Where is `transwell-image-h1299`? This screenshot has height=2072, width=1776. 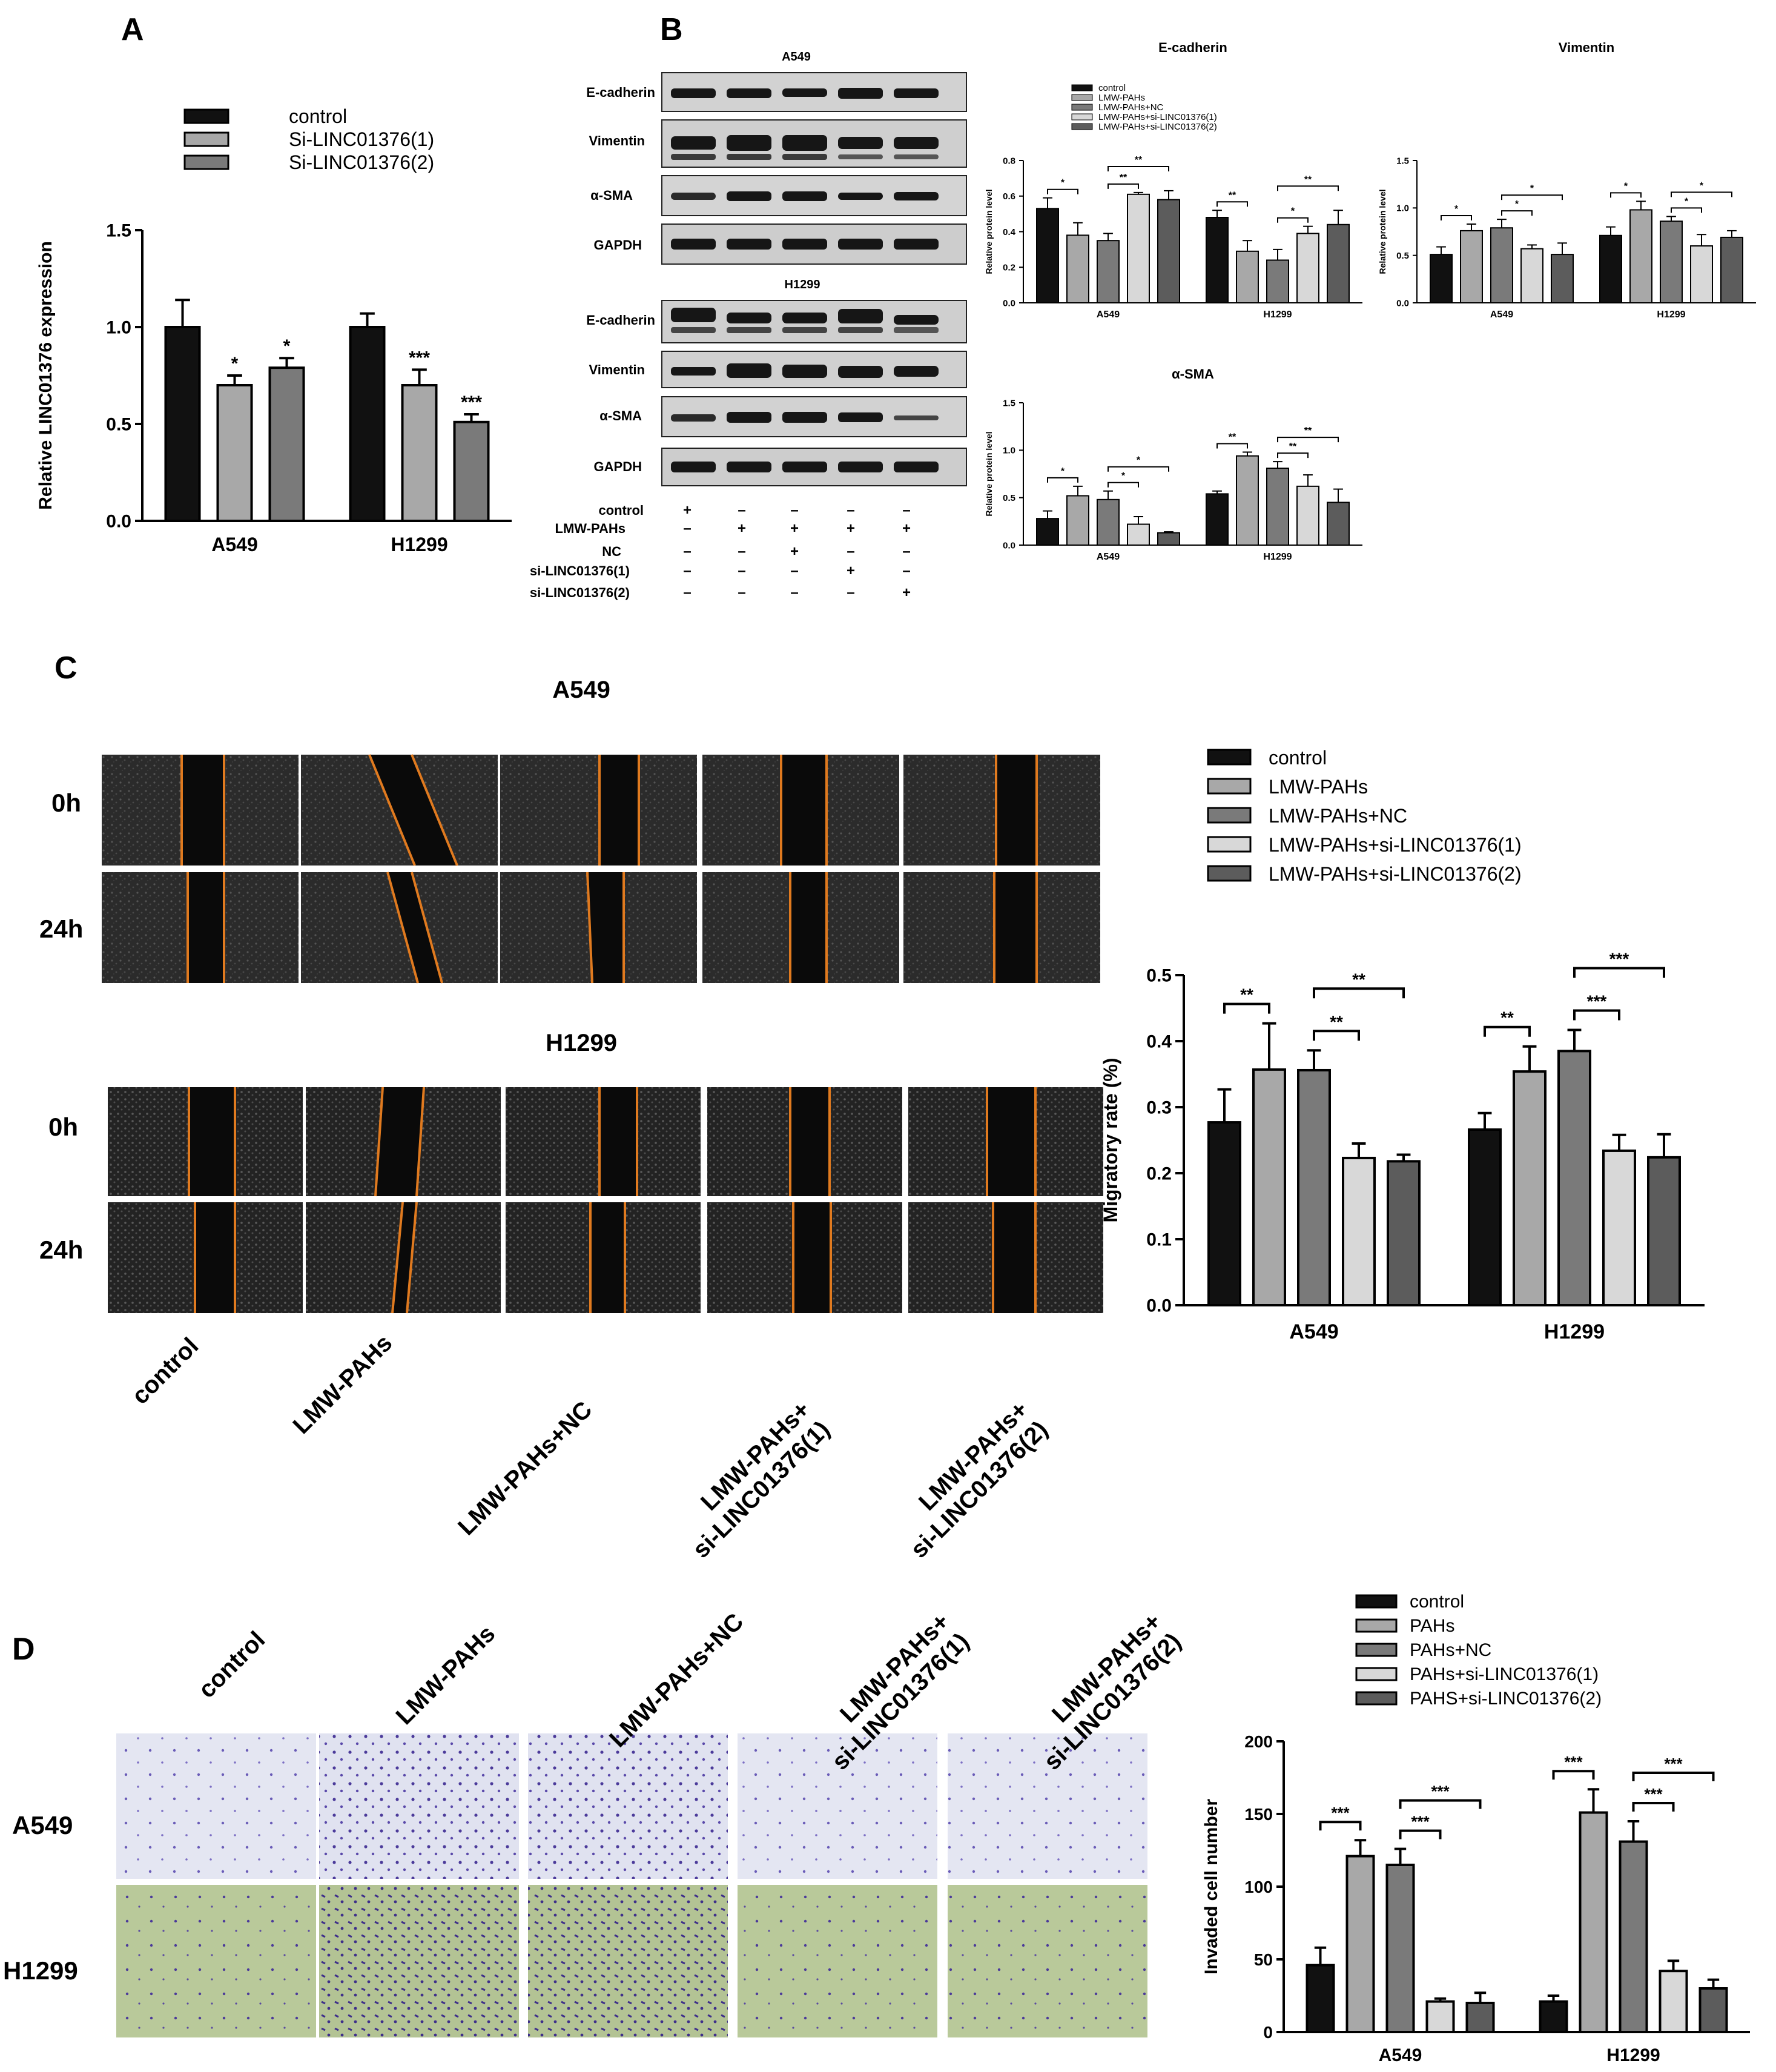 transwell-image-h1299 is located at coordinates (419, 1961).